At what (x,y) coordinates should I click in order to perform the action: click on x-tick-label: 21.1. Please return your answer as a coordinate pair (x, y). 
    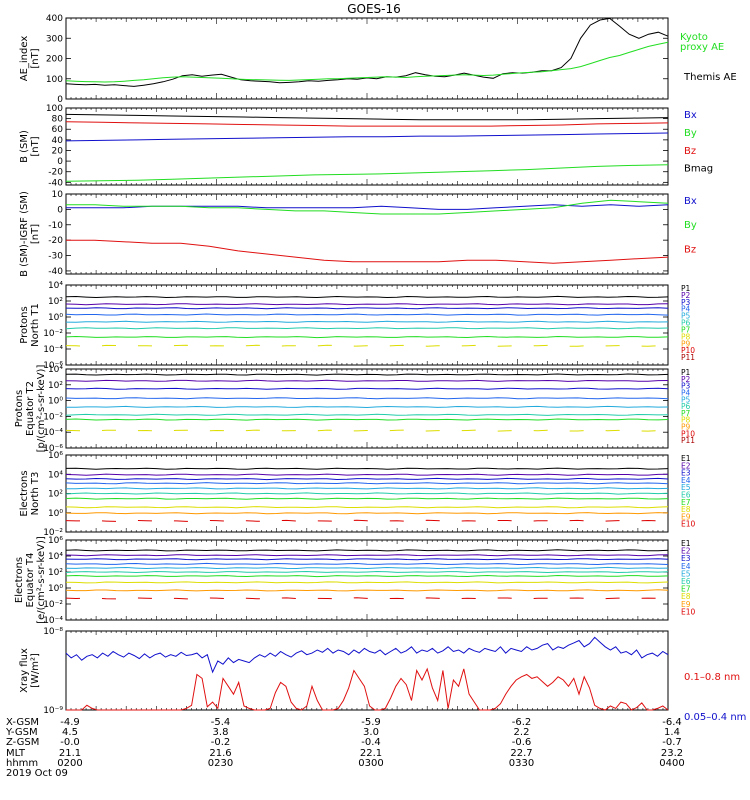
    Looking at the image, I should click on (70, 753).